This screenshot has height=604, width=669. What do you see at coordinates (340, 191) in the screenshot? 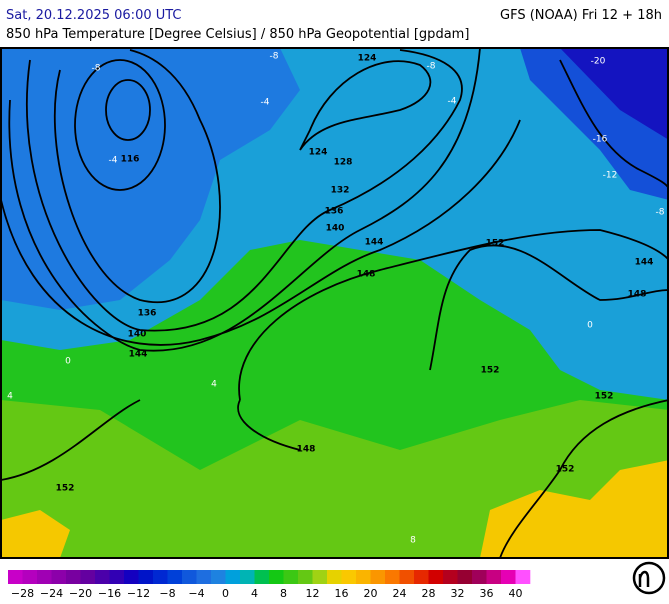
I see `geopotential-label: 132` at bounding box center [340, 191].